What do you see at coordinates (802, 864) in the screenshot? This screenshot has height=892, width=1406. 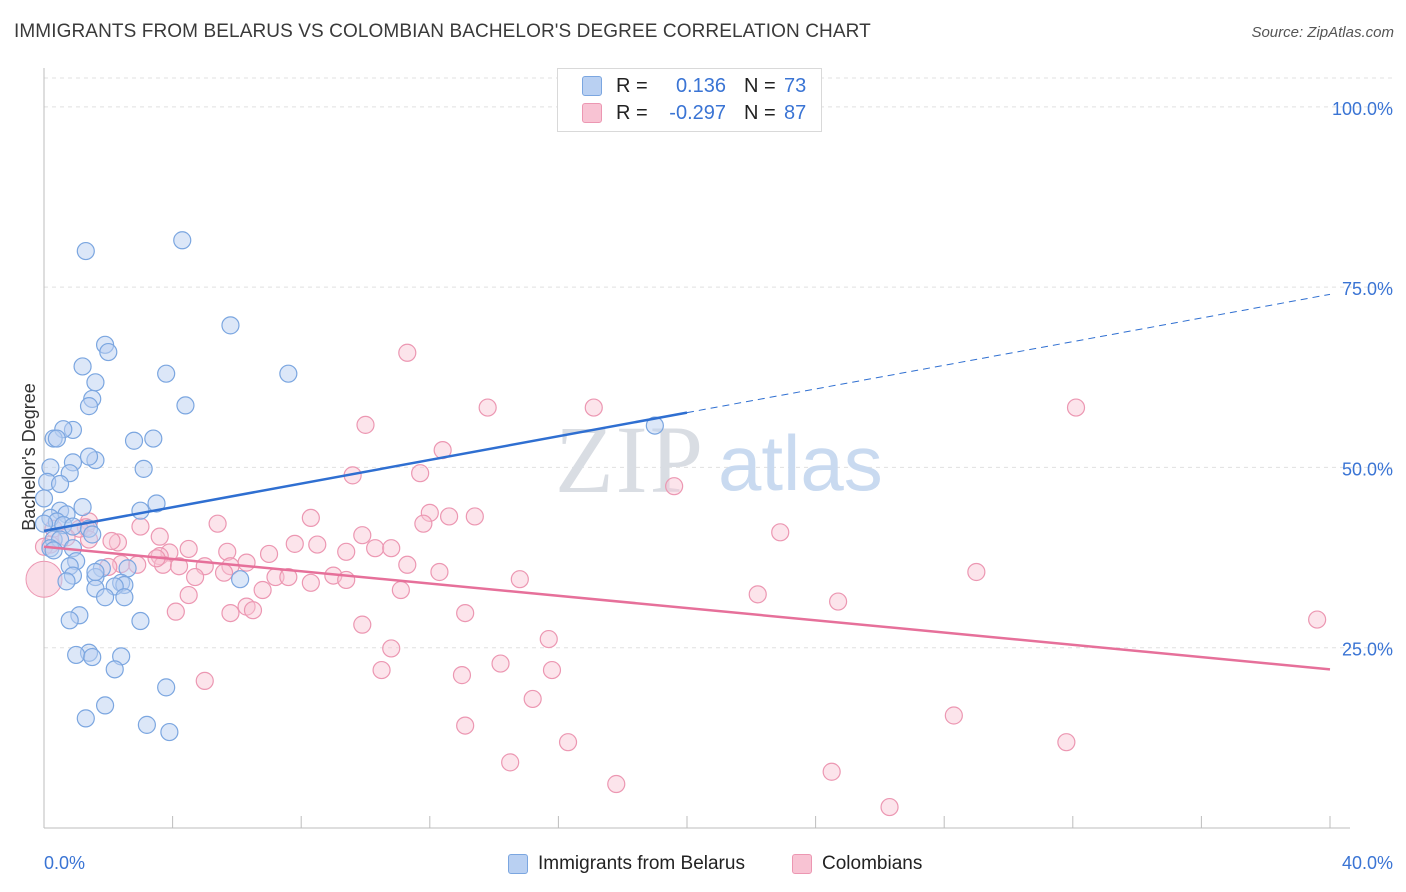 I see `bottom-legend-swatch-colombians` at bounding box center [802, 864].